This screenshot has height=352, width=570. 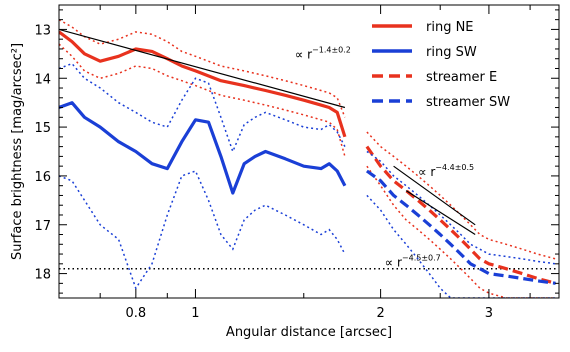 I want to click on y-tick-label: 13, so click(x=42, y=30).